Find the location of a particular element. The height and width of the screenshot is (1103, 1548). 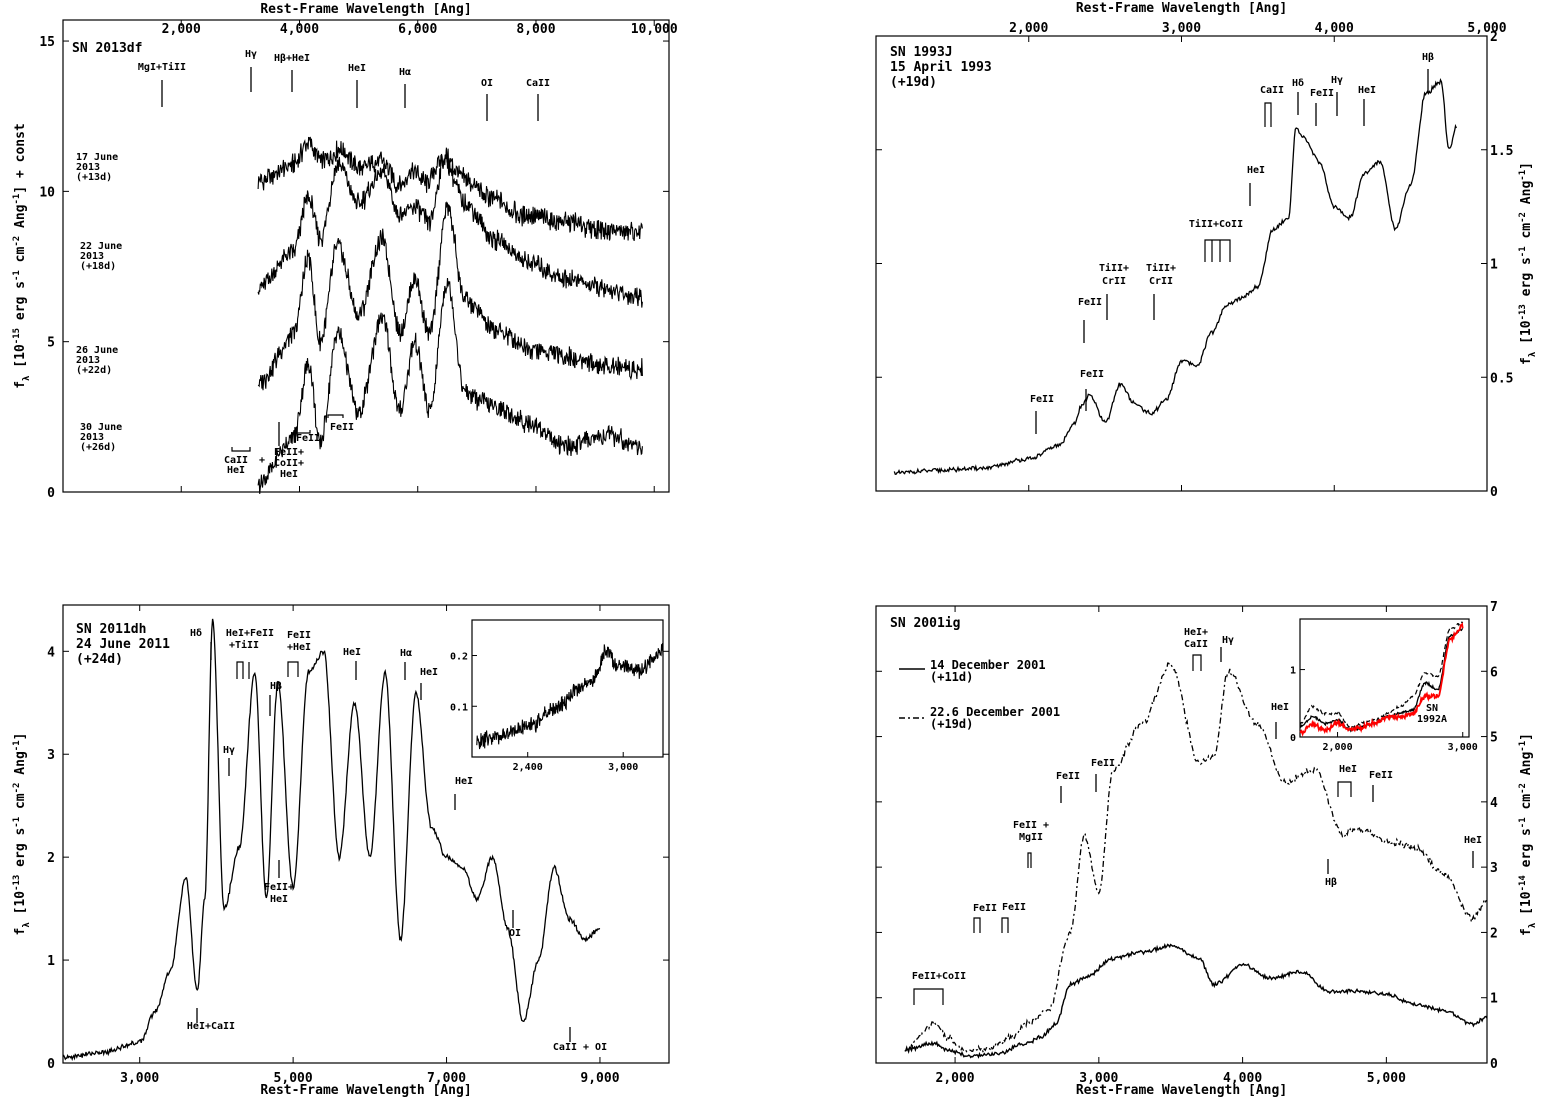

legend-label: 14 December 2001 is located at coordinates (988, 665).